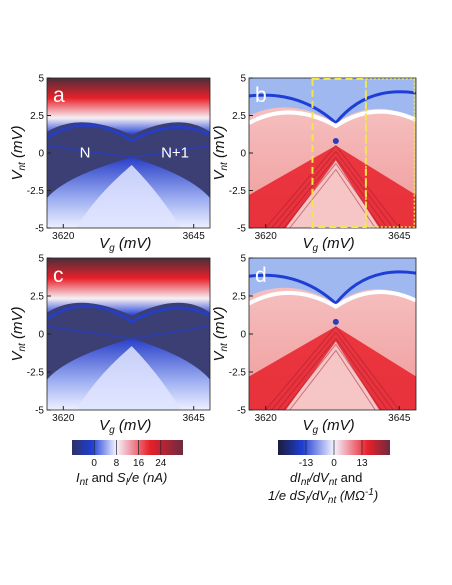  I want to click on panel-d: d5 2.5 0 -2.5 -5 3620 3645 Vg (mV) Vnt (mV), so click(314, 345).